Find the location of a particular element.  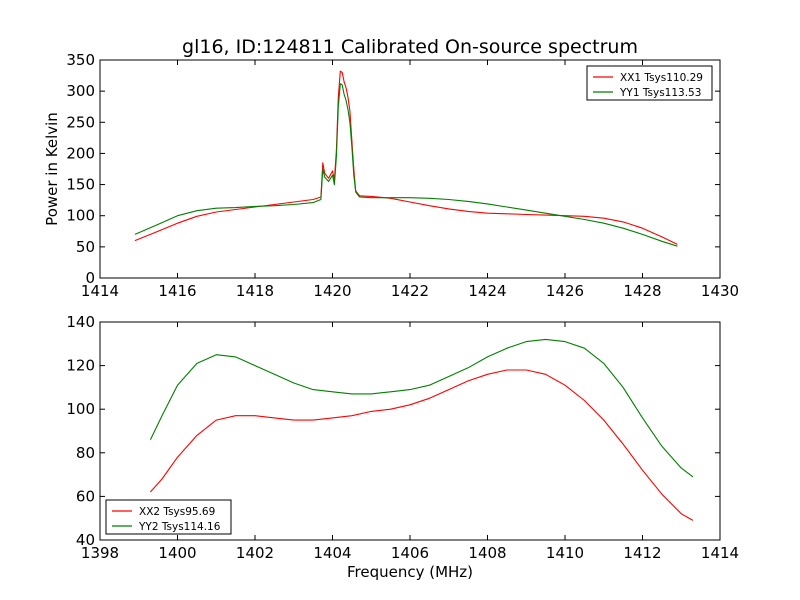

y-tick-label: 0 is located at coordinates (90, 278).